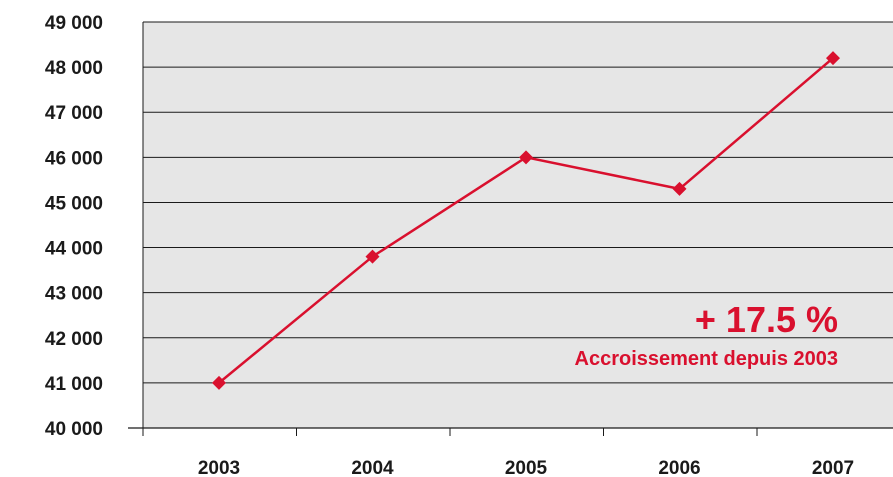 This screenshot has height=477, width=893. Describe the element at coordinates (833, 467) in the screenshot. I see `x-tick-label-2007: 2007` at that location.